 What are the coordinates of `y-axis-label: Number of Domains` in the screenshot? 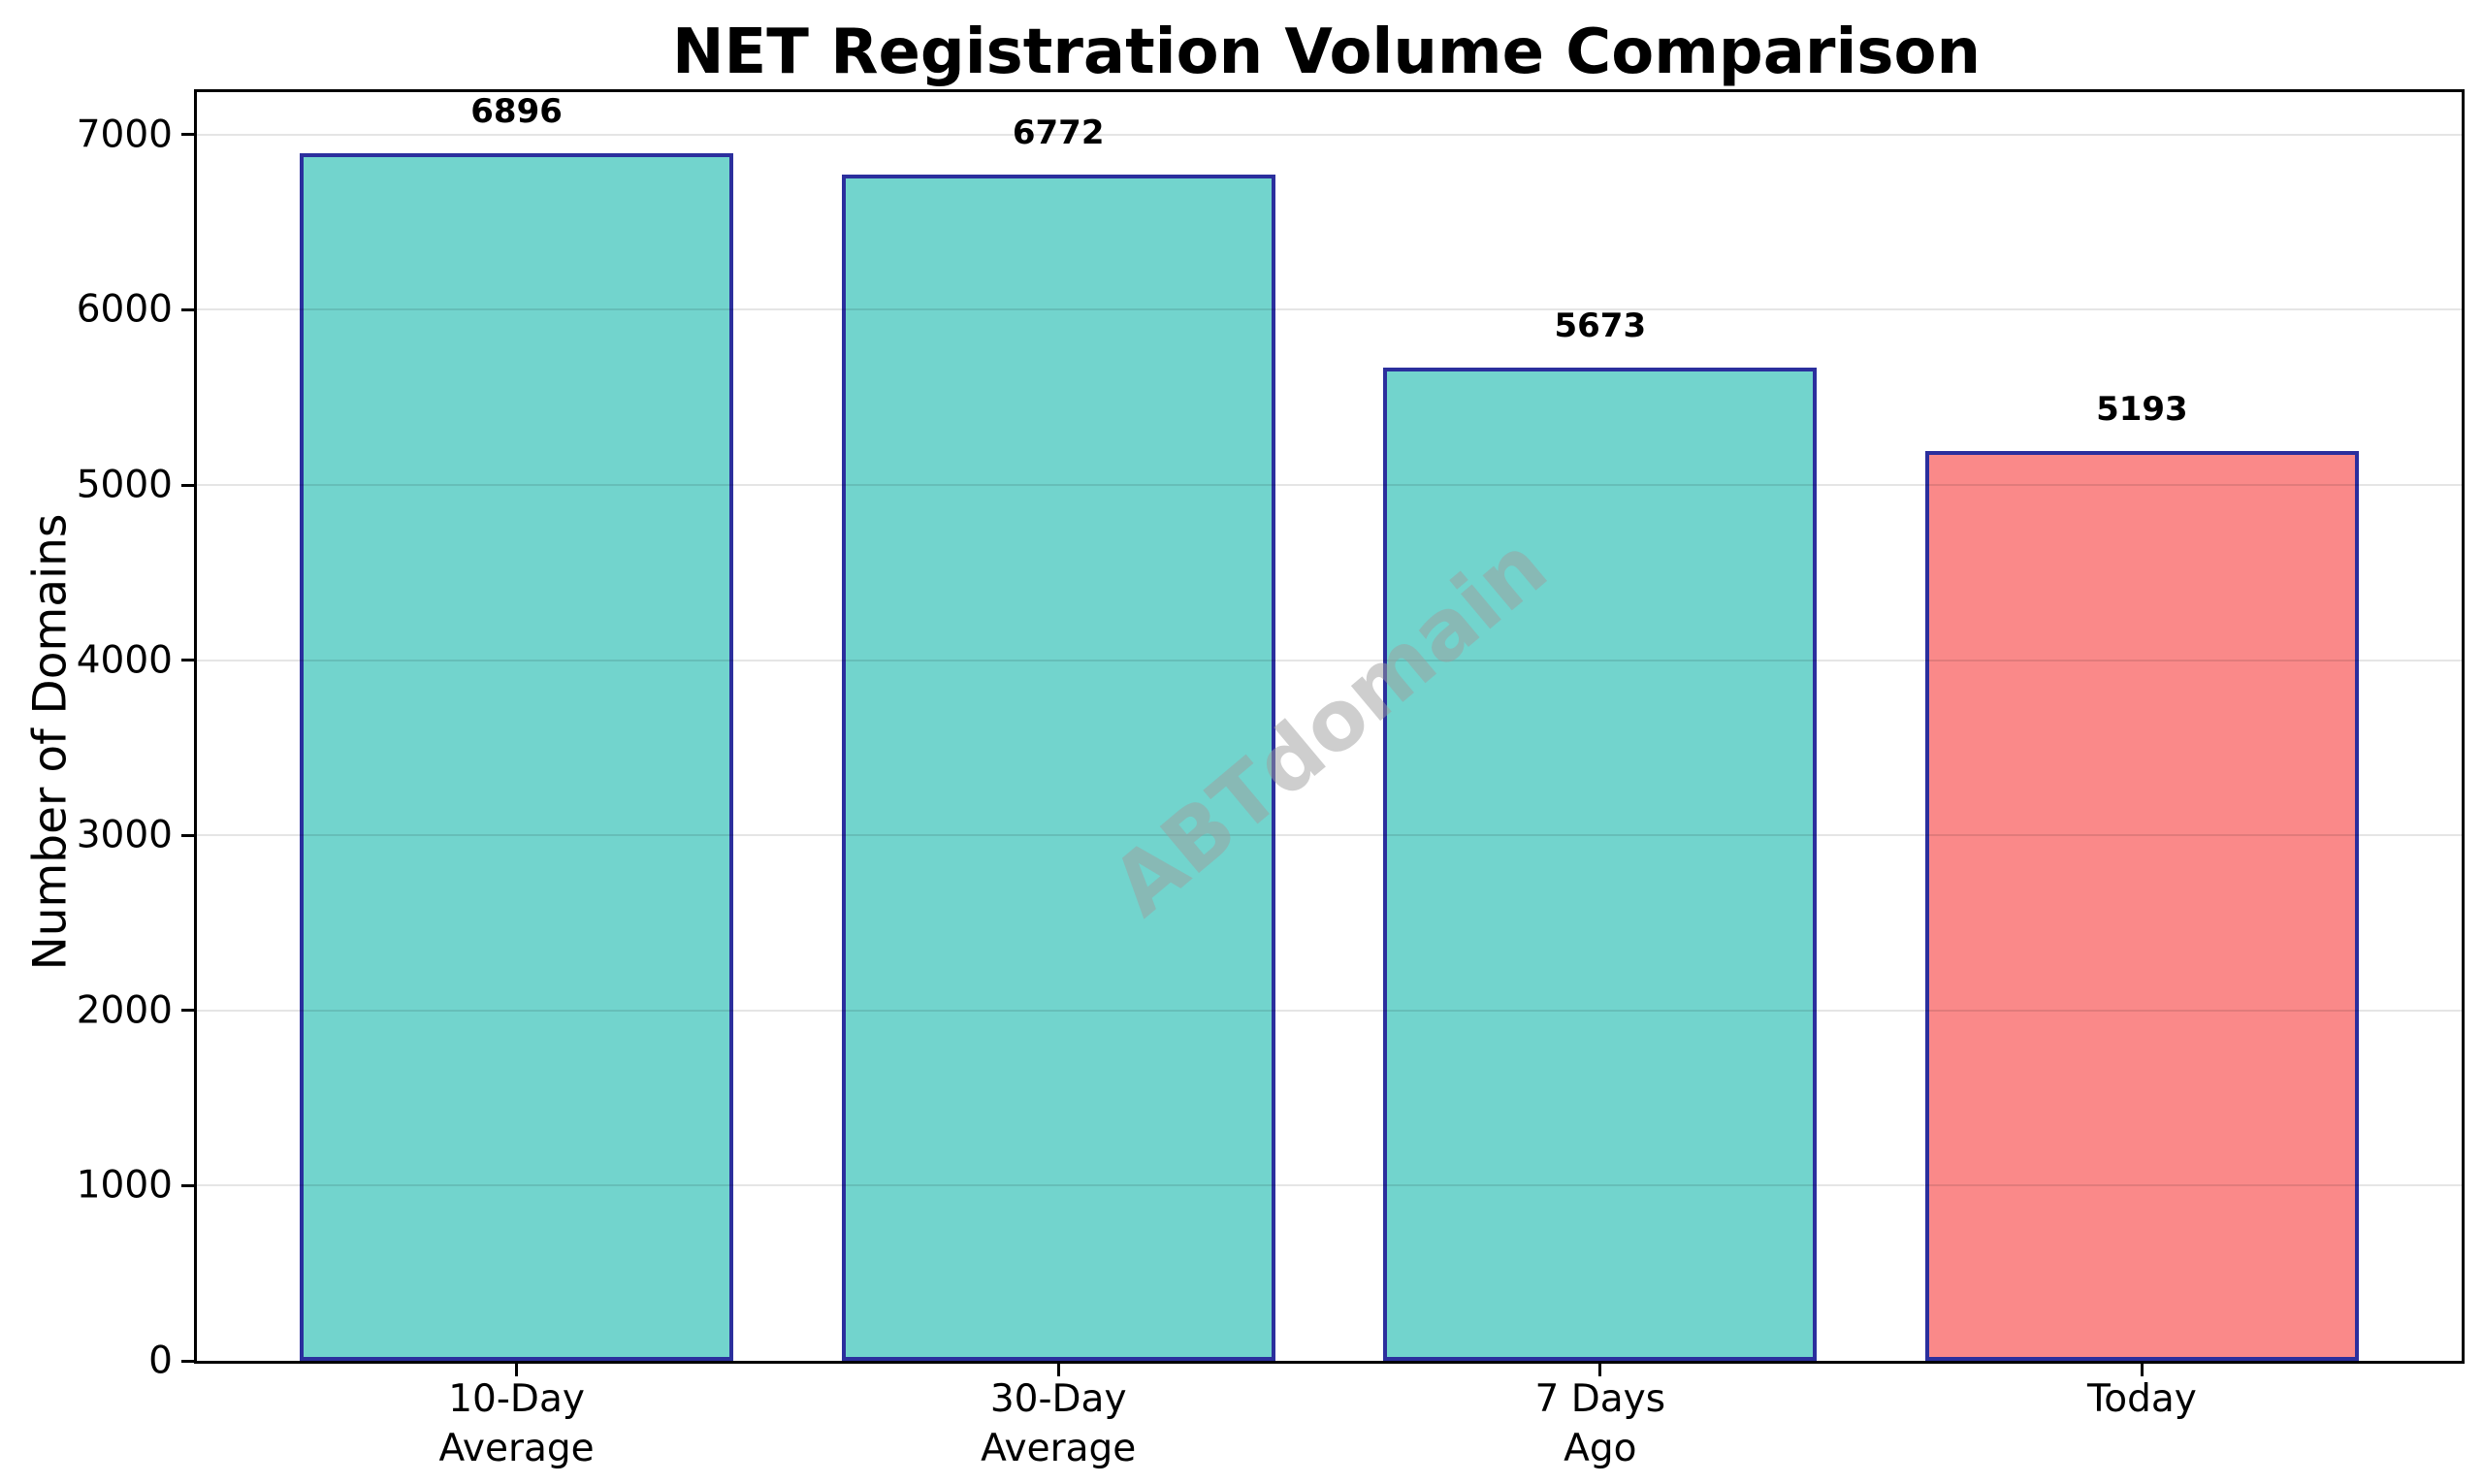 It's located at (51, 742).